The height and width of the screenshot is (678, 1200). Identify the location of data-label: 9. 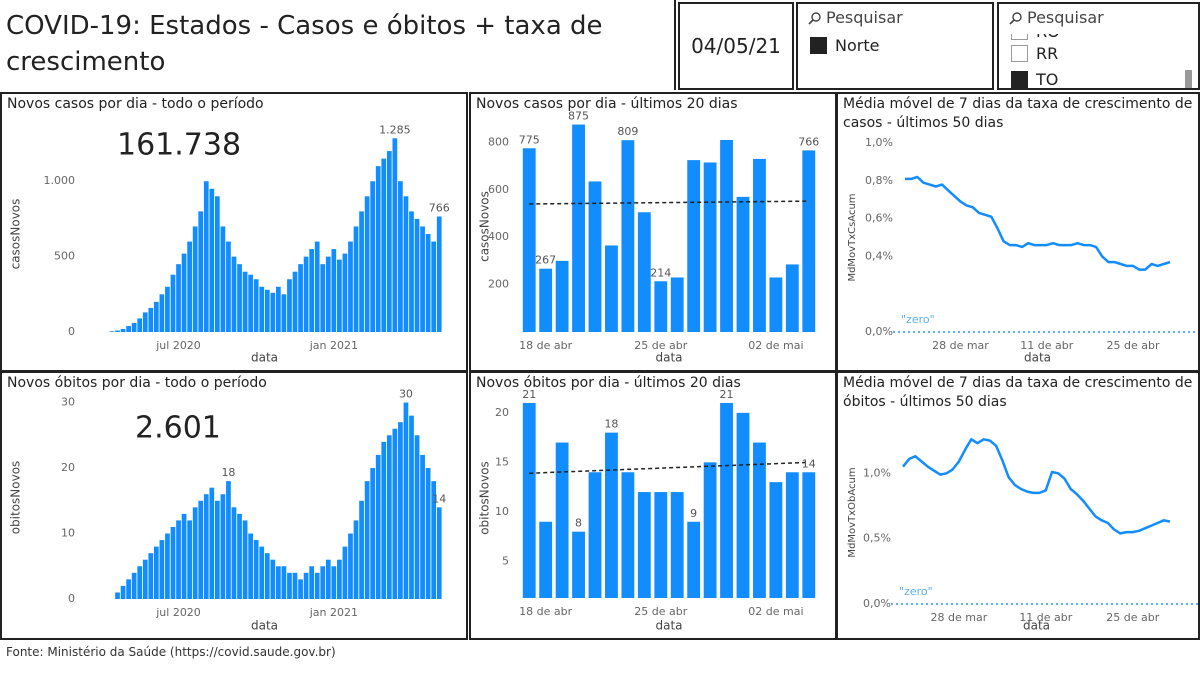
(693, 513).